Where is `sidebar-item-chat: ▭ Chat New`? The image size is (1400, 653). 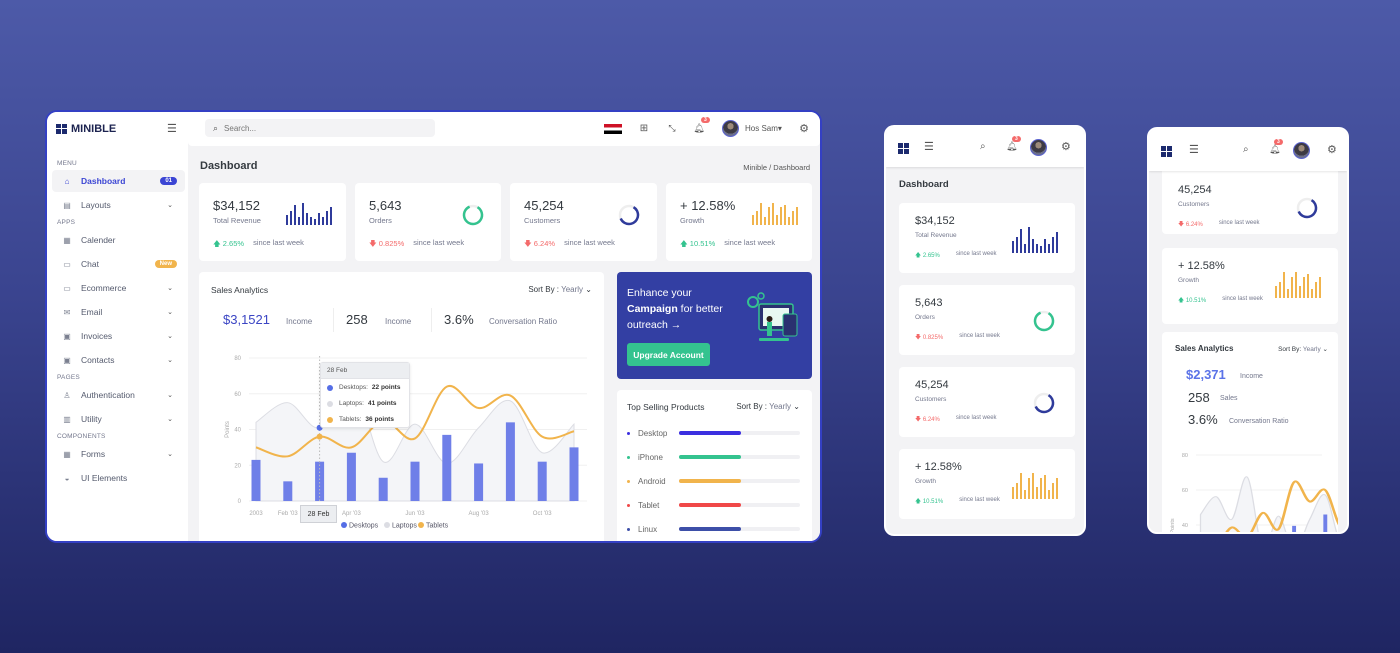
sidebar-item-chat: ▭ Chat New is located at coordinates (118, 264).